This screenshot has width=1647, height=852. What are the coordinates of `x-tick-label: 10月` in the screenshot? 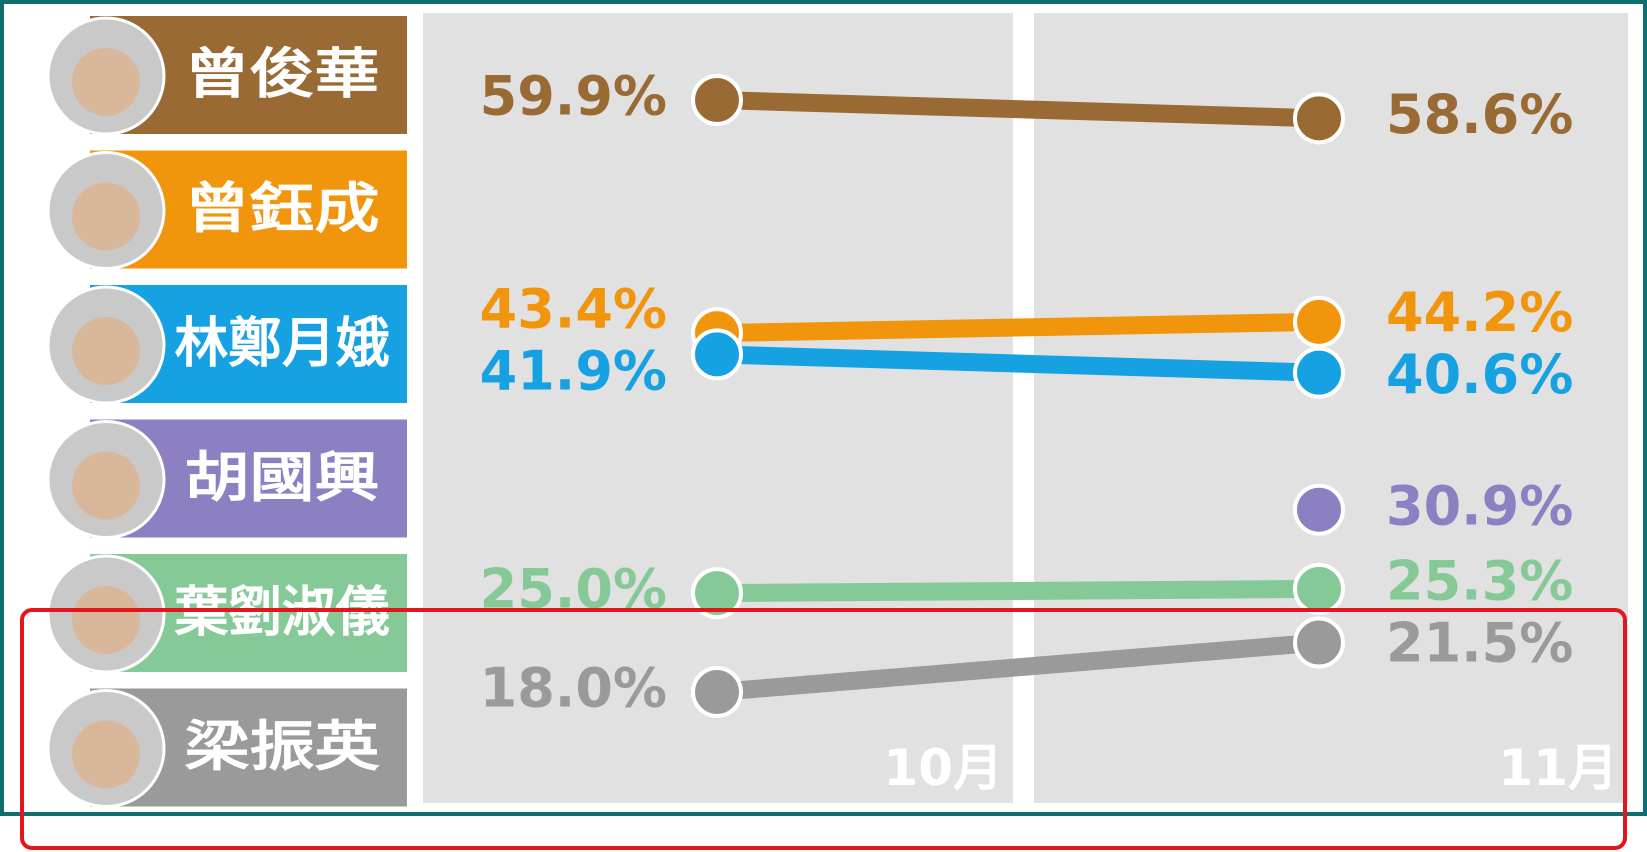 It's located at (943, 768).